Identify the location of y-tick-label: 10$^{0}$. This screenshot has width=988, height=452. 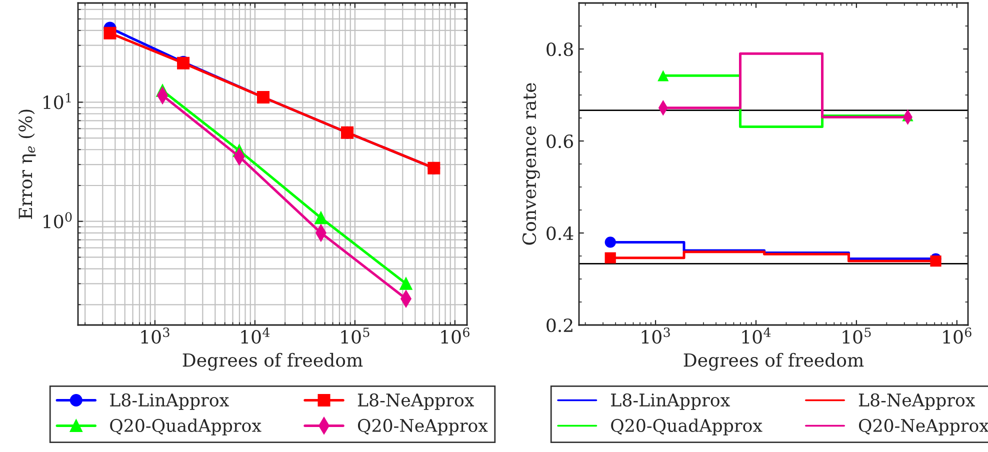
(58, 220).